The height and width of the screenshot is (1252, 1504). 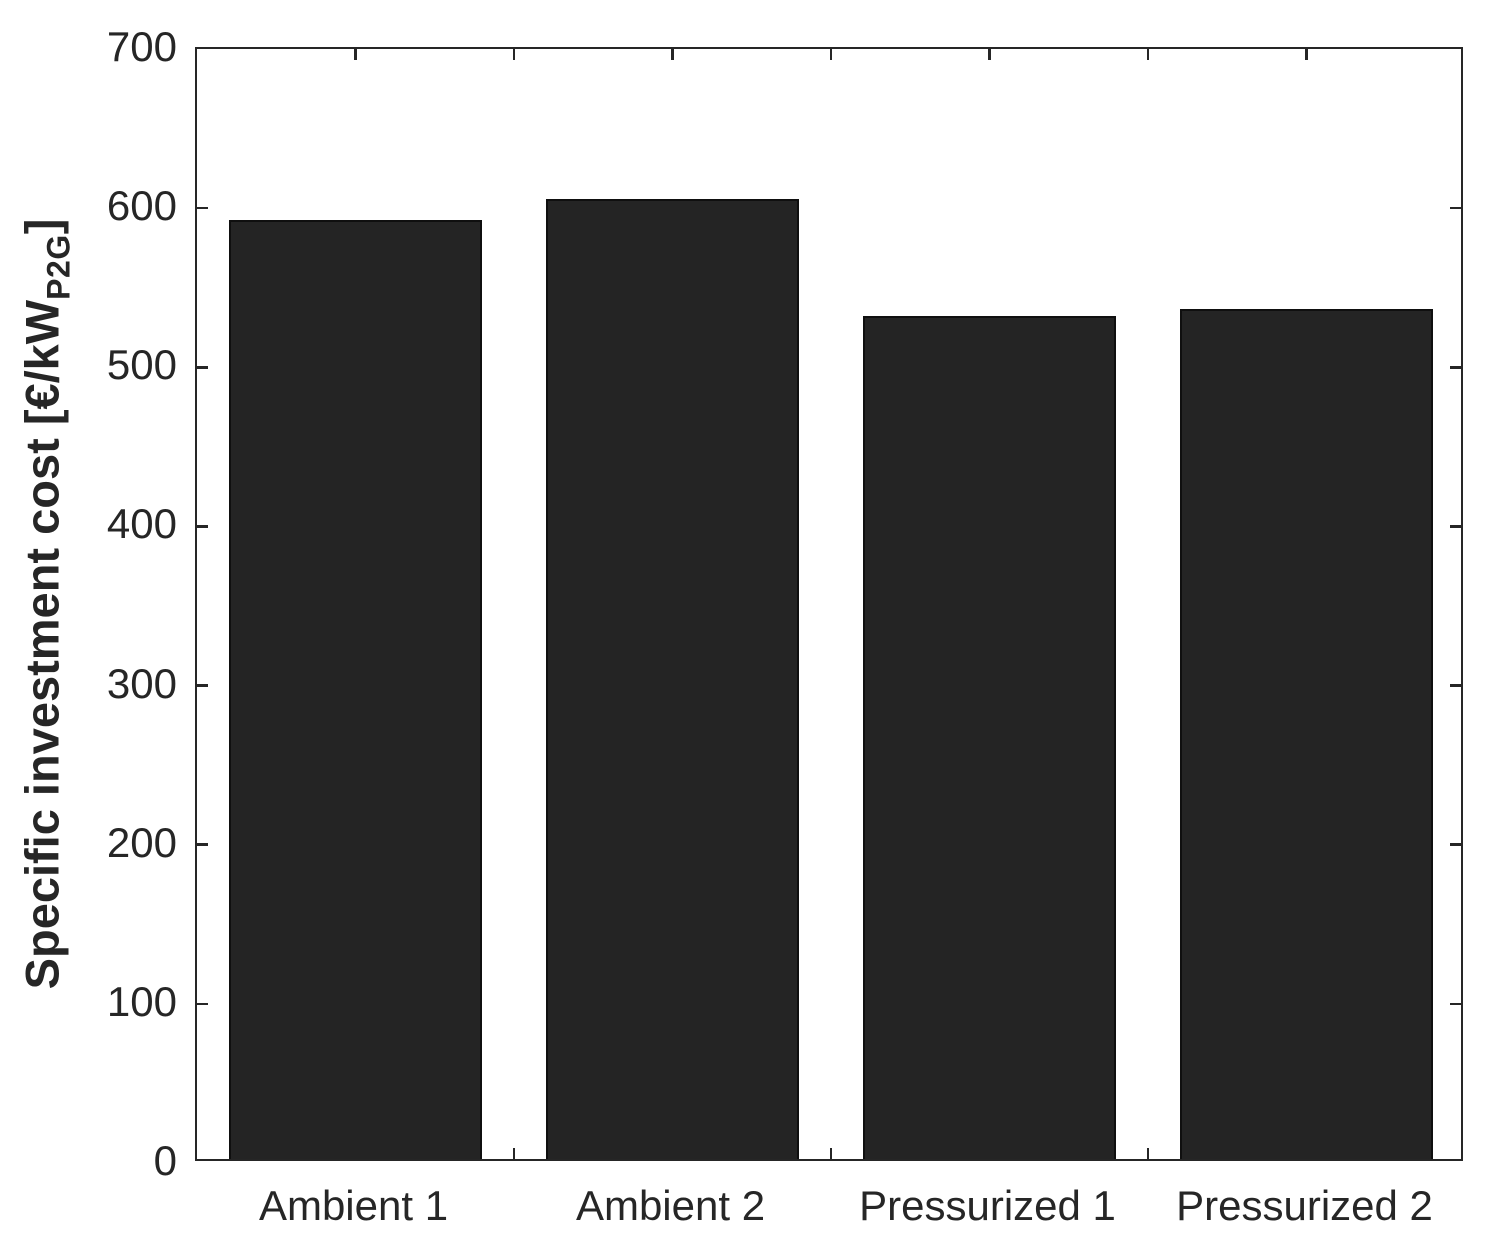 What do you see at coordinates (141, 365) in the screenshot?
I see `y-tick-label-500: 500` at bounding box center [141, 365].